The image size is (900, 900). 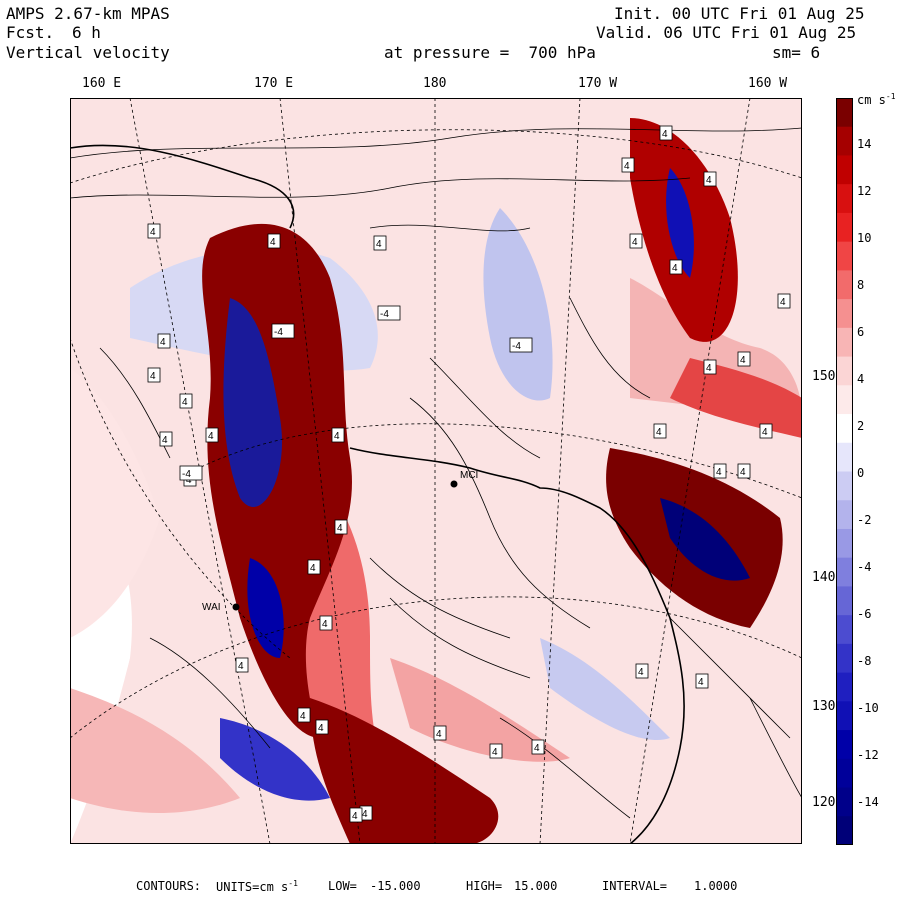 What do you see at coordinates (275, 759) in the screenshot?
I see `convective-belt-southwest-blue` at bounding box center [275, 759].